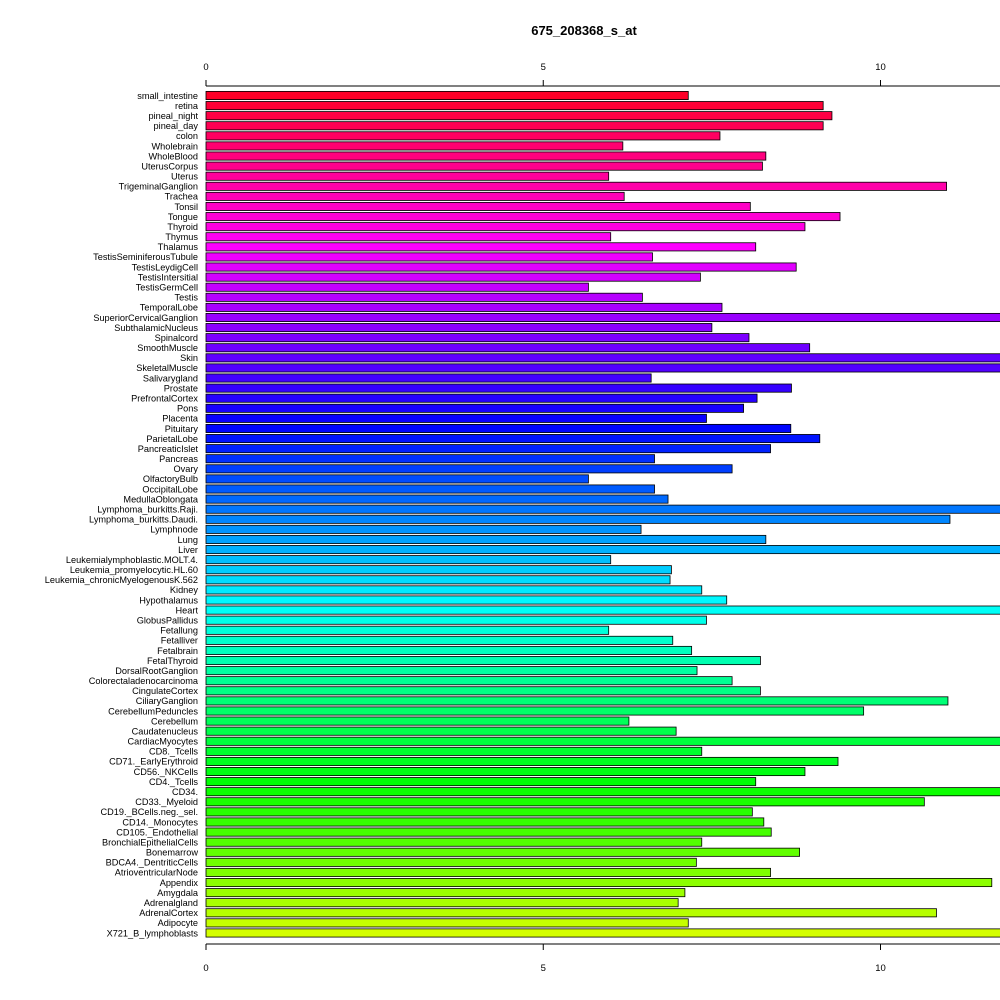 This screenshot has width=1000, height=1000. What do you see at coordinates (880, 968) in the screenshot?
I see `bottom-tick-label: 10` at bounding box center [880, 968].